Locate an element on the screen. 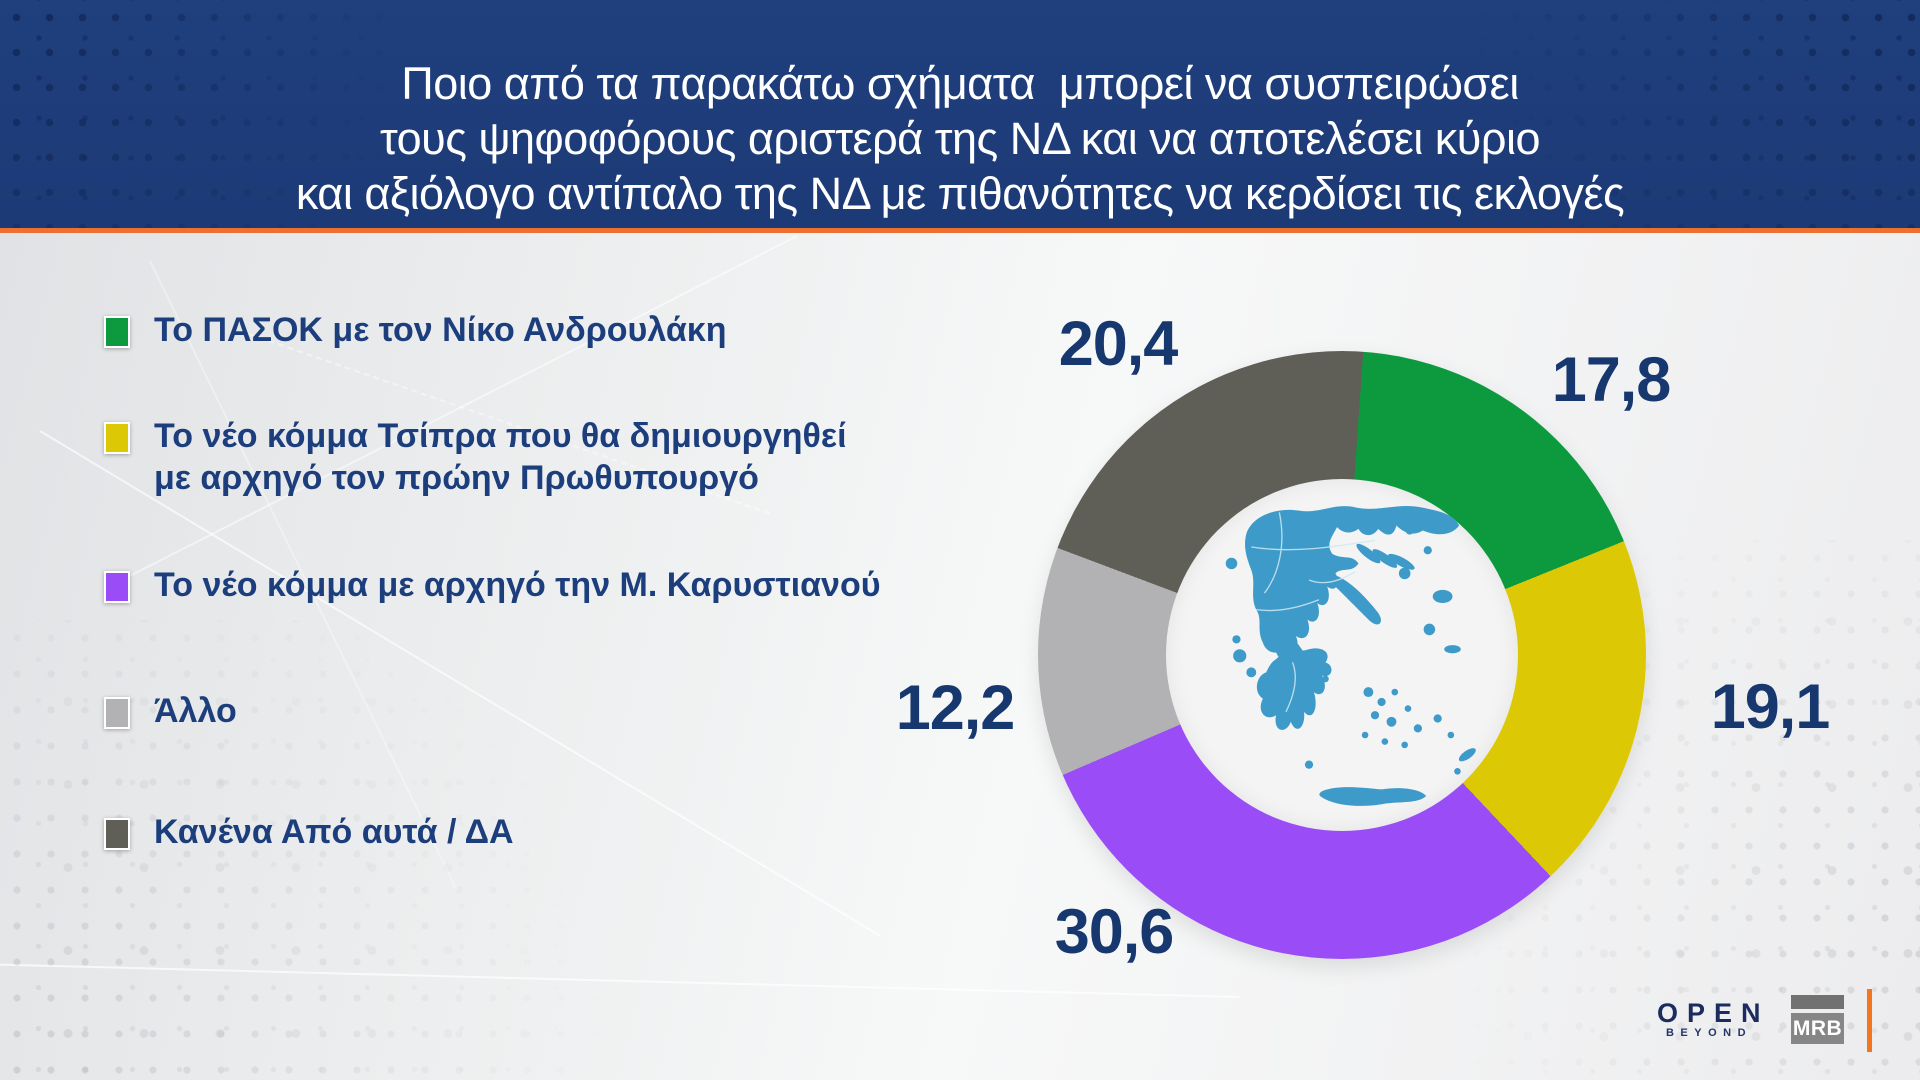 This screenshot has width=1920, height=1080. donut-value-label: 20,4 is located at coordinates (1118, 344).